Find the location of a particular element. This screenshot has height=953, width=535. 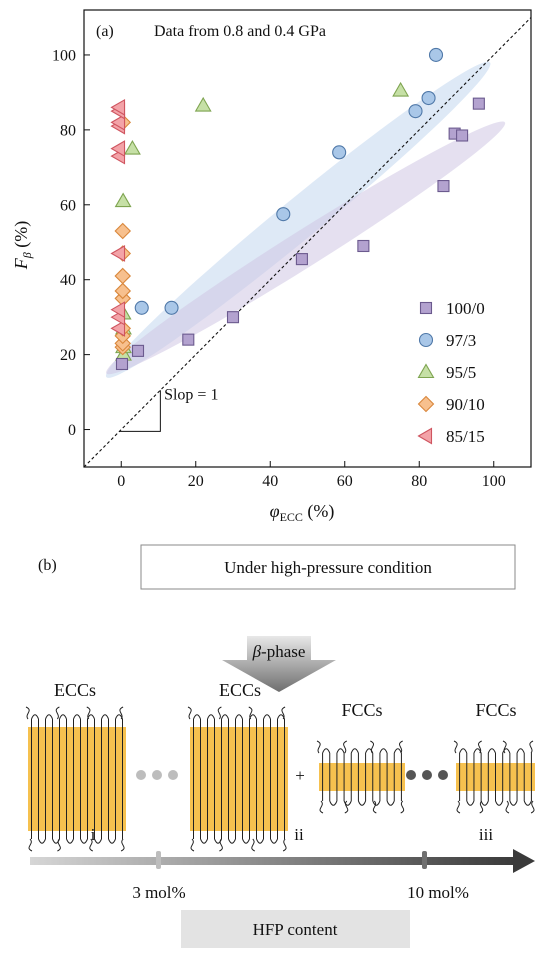

slope-indicator-bracket is located at coordinates (140, 411).